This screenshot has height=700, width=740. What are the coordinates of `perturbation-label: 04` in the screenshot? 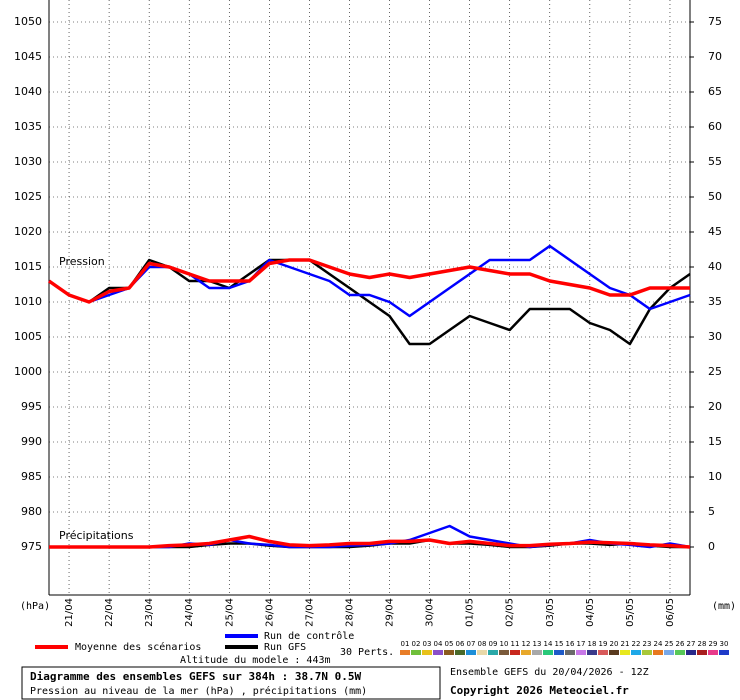 It's located at (438, 644).